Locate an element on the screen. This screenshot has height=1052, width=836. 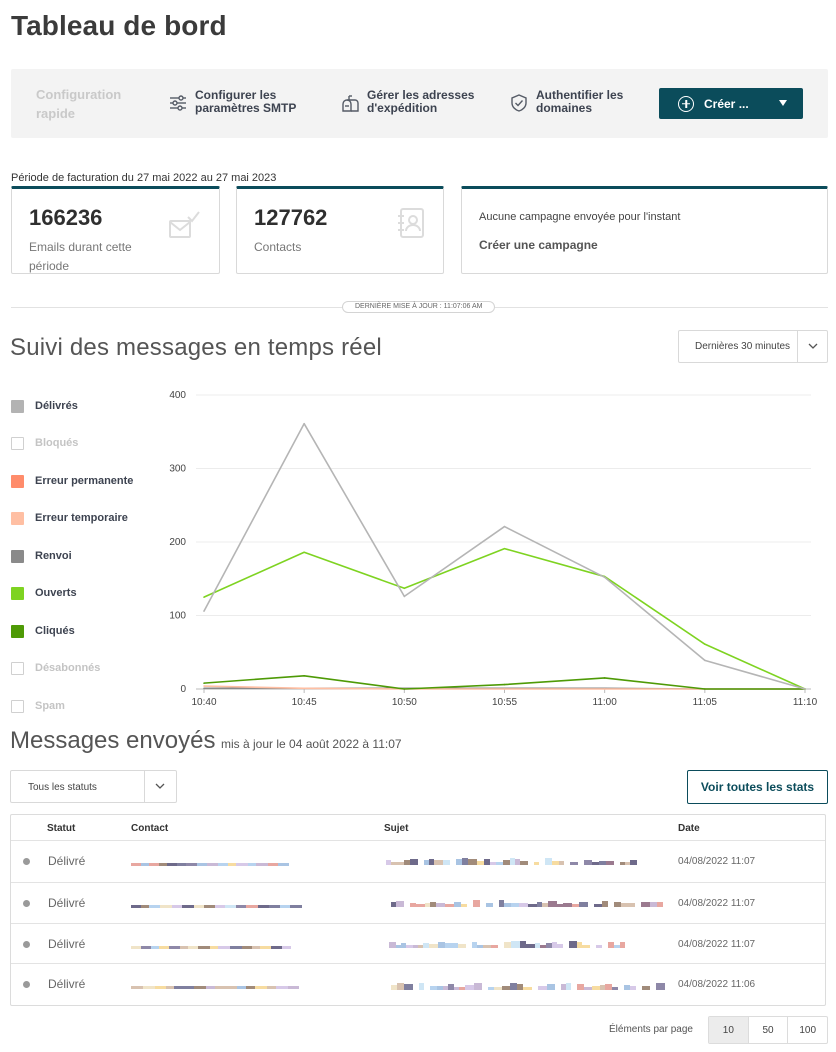
legend-item: Ouverts is located at coordinates (44, 593).